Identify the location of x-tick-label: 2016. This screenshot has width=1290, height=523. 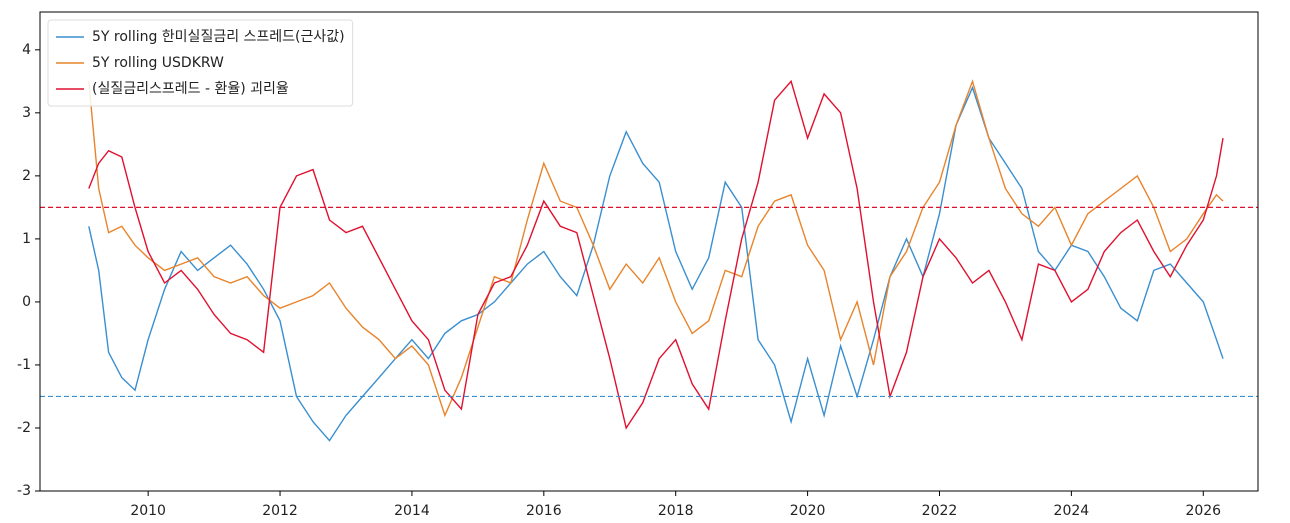
(544, 511).